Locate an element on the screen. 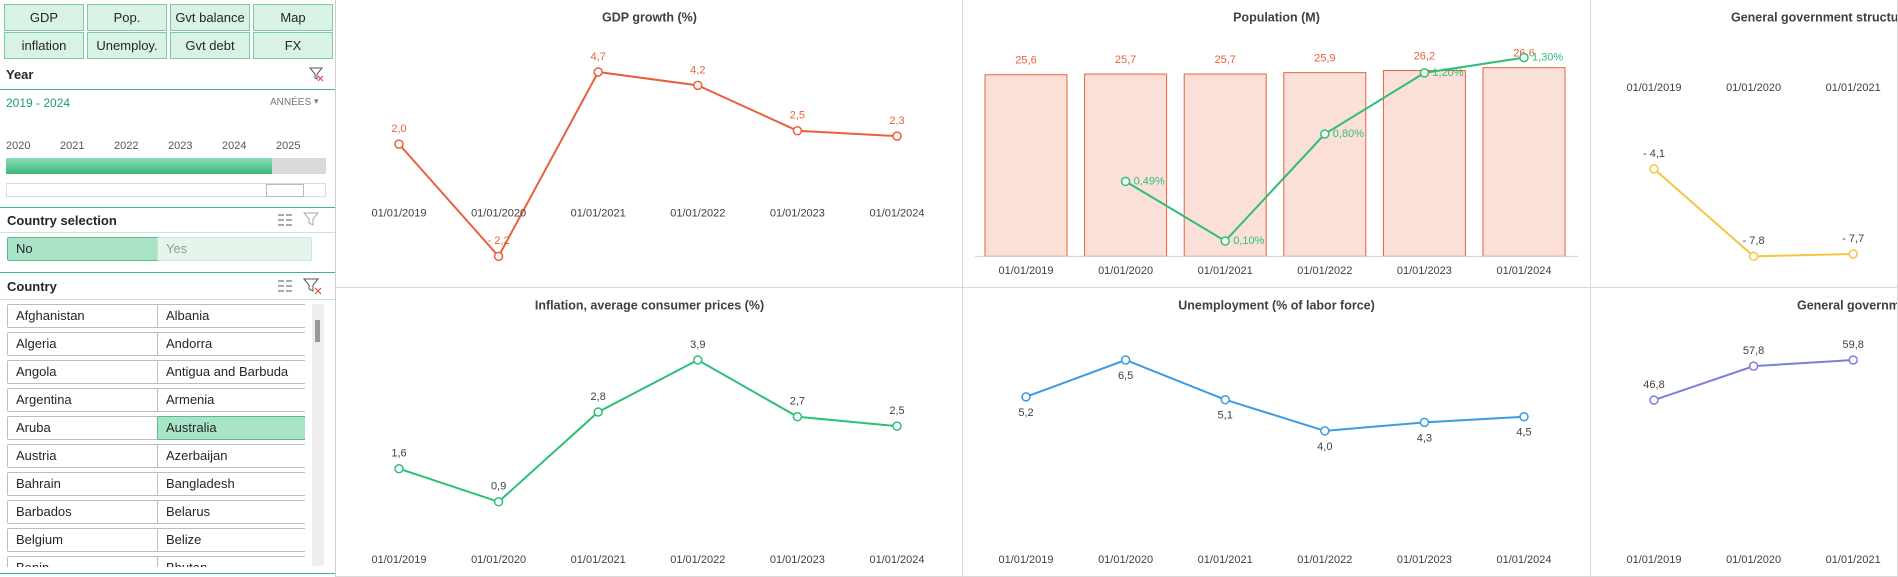 The image size is (1898, 577). country-item: Barbados is located at coordinates (84, 512).